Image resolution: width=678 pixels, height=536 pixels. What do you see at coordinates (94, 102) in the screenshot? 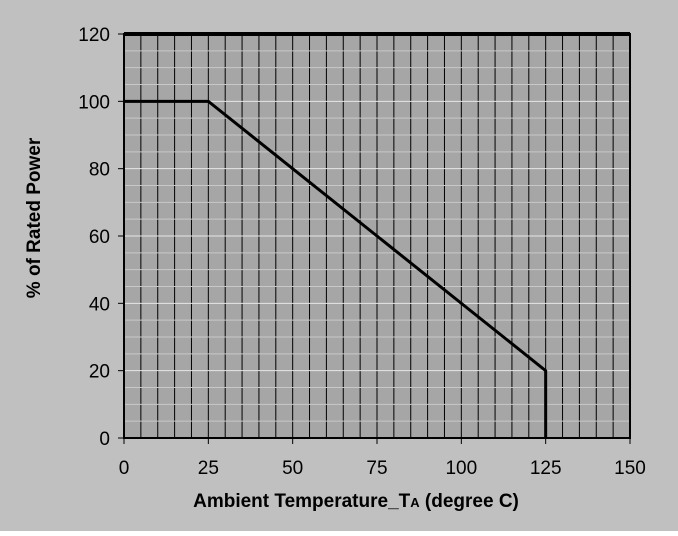
I see `y-tick-label: 100` at bounding box center [94, 102].